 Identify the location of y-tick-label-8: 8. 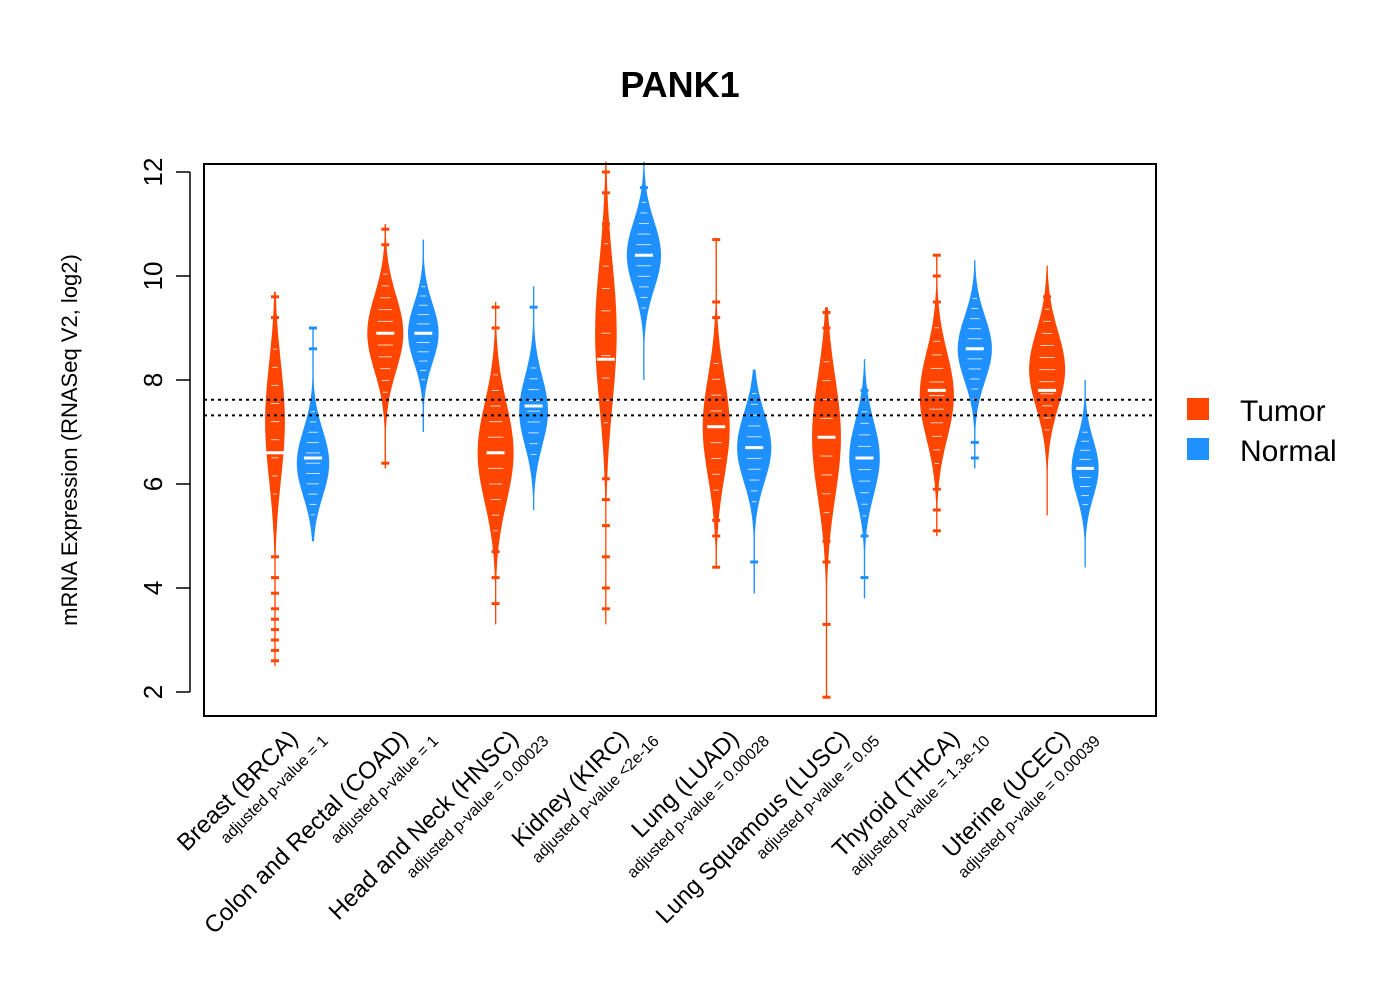
(153, 380).